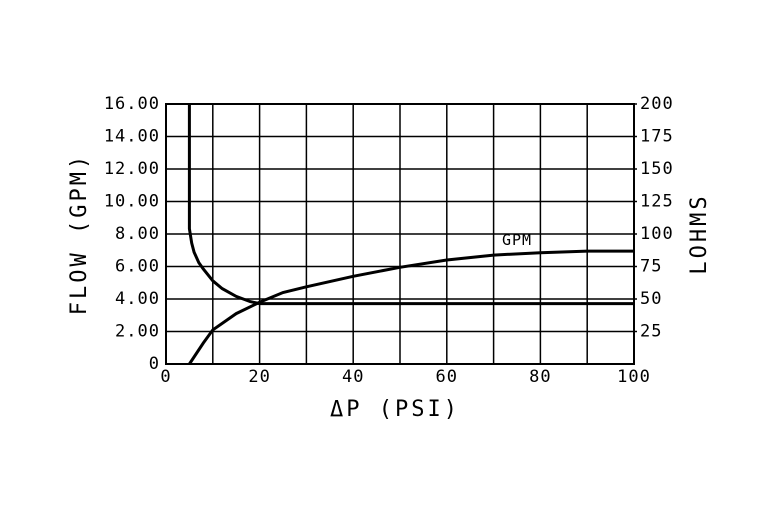 The image size is (780, 520). I want to click on y2-tick-label: 125, so click(657, 202).